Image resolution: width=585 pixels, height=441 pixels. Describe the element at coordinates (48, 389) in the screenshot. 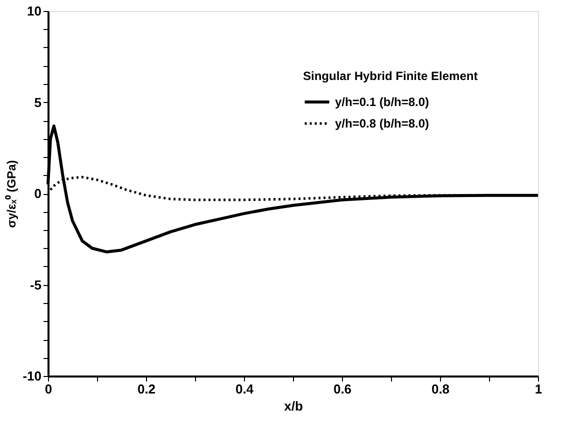

I see `x-tick-label: 0` at that location.